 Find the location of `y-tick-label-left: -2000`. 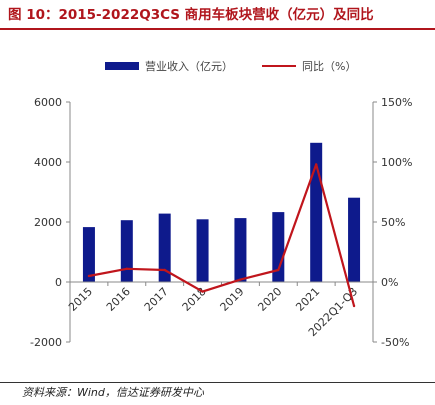

y-tick-label-left: -2000 is located at coordinates (46, 342).